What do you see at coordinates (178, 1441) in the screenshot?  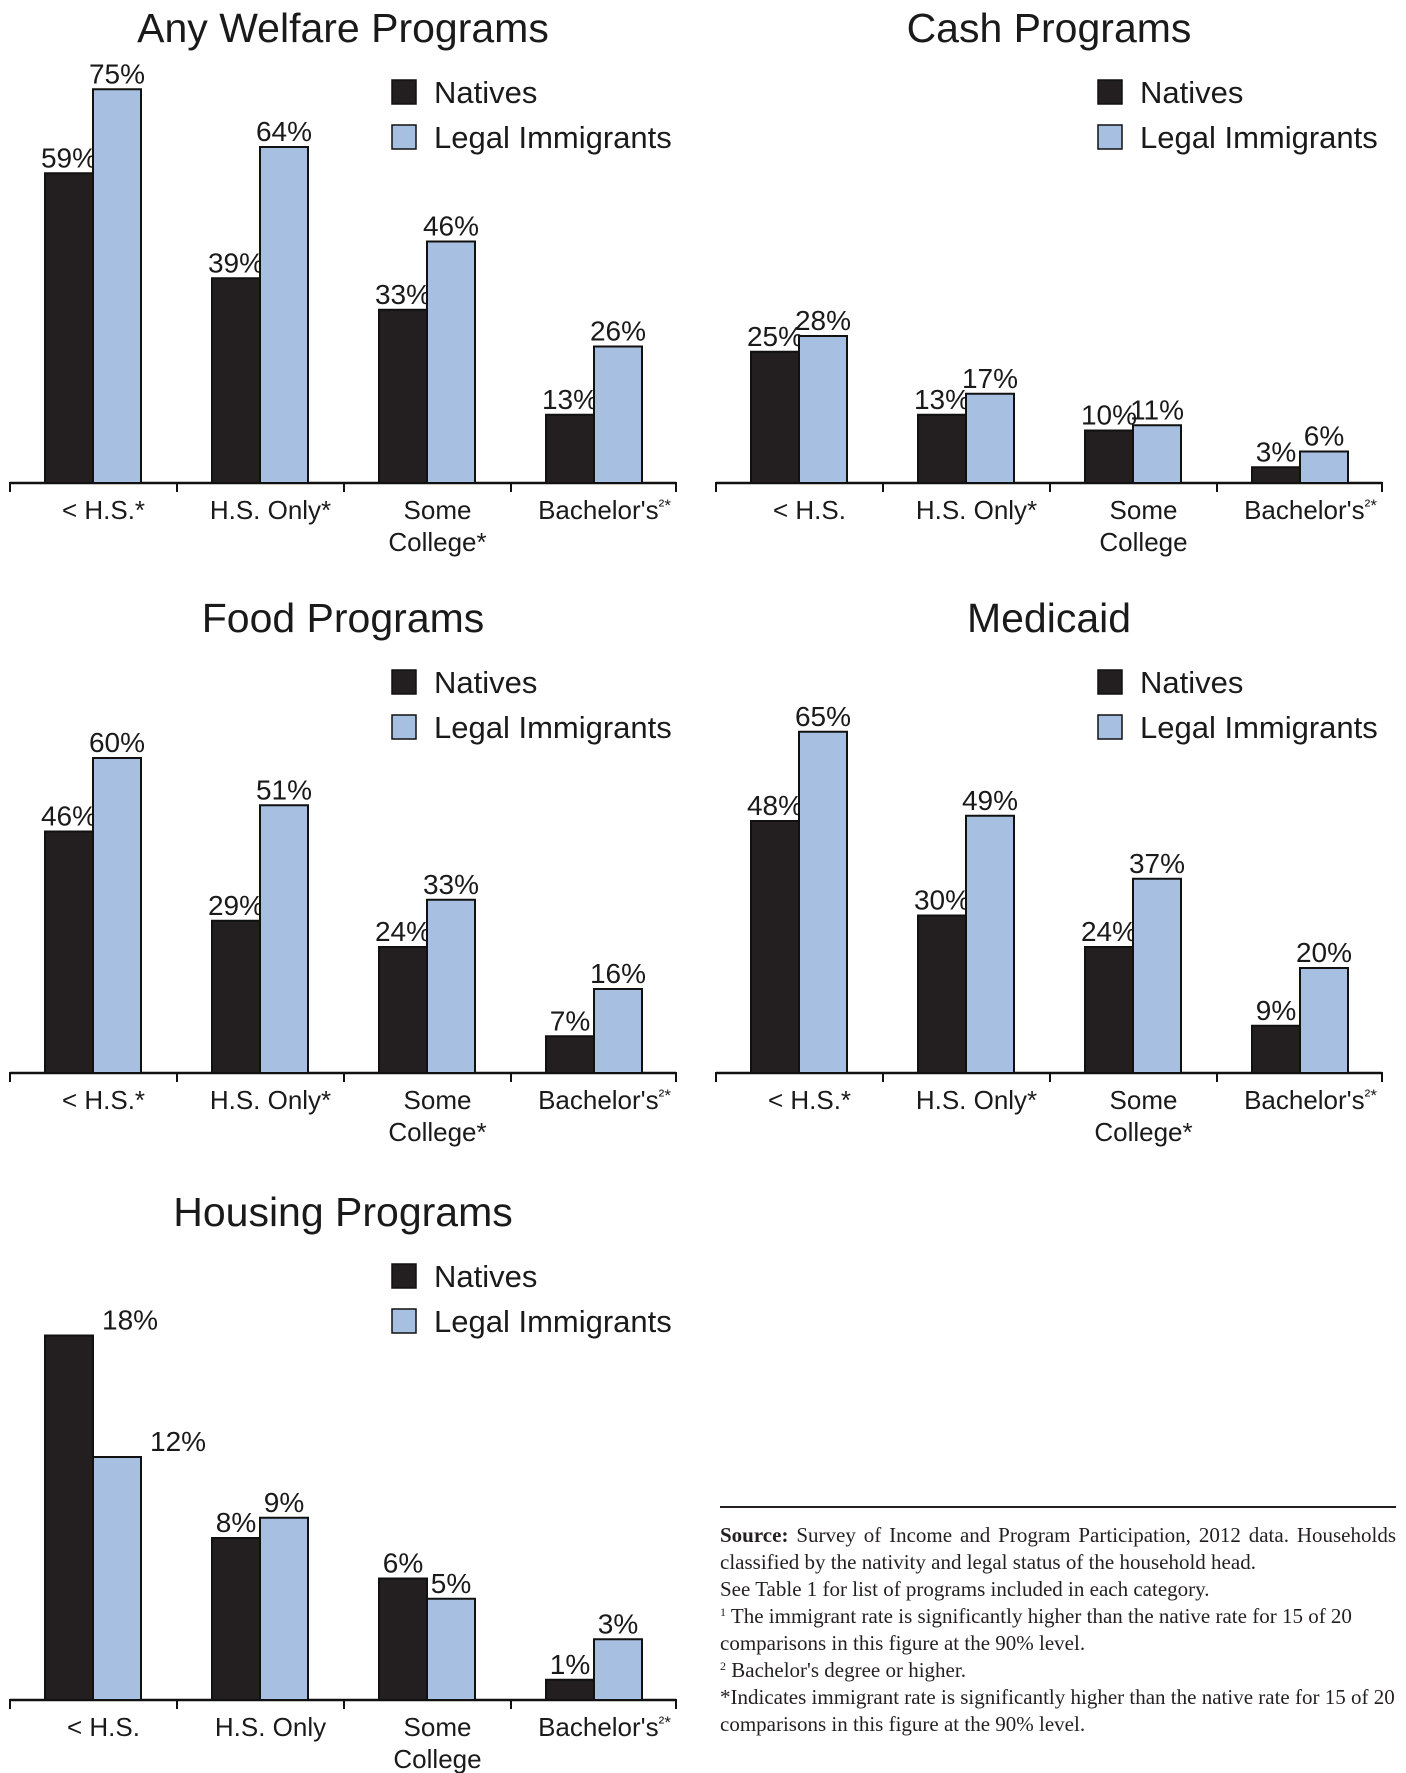 I see `value-label-immigrants: 12%` at bounding box center [178, 1441].